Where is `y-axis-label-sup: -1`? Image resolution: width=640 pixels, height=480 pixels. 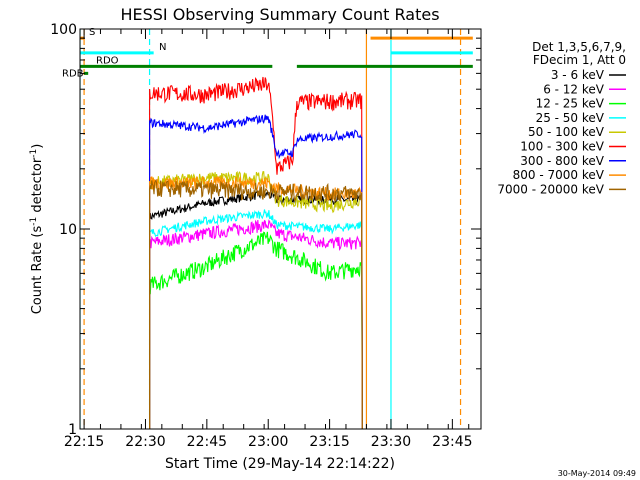 y-axis-label-sup: -1 is located at coordinates (34, 221).